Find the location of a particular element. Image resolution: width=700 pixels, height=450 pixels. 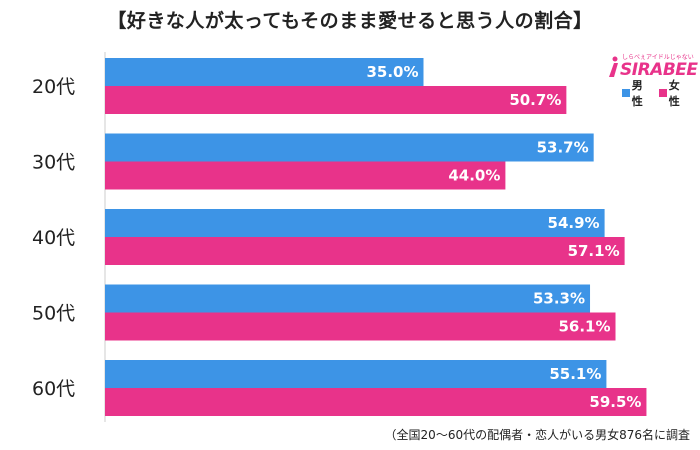

legend-label-male: 男性 is located at coordinates (637, 93).